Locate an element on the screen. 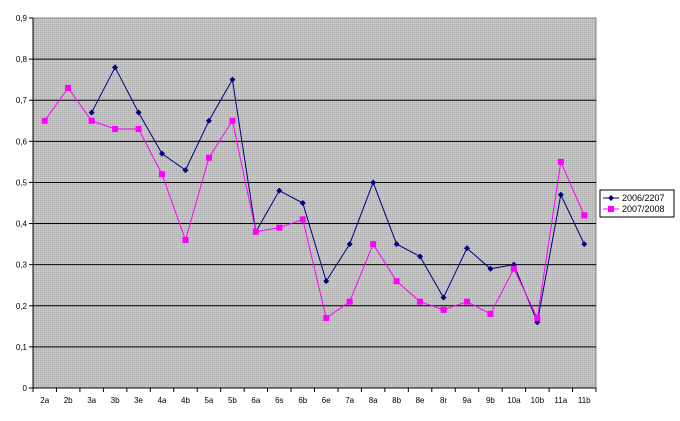 This screenshot has width=680, height=421. x-tick-label: 4b is located at coordinates (185, 400).